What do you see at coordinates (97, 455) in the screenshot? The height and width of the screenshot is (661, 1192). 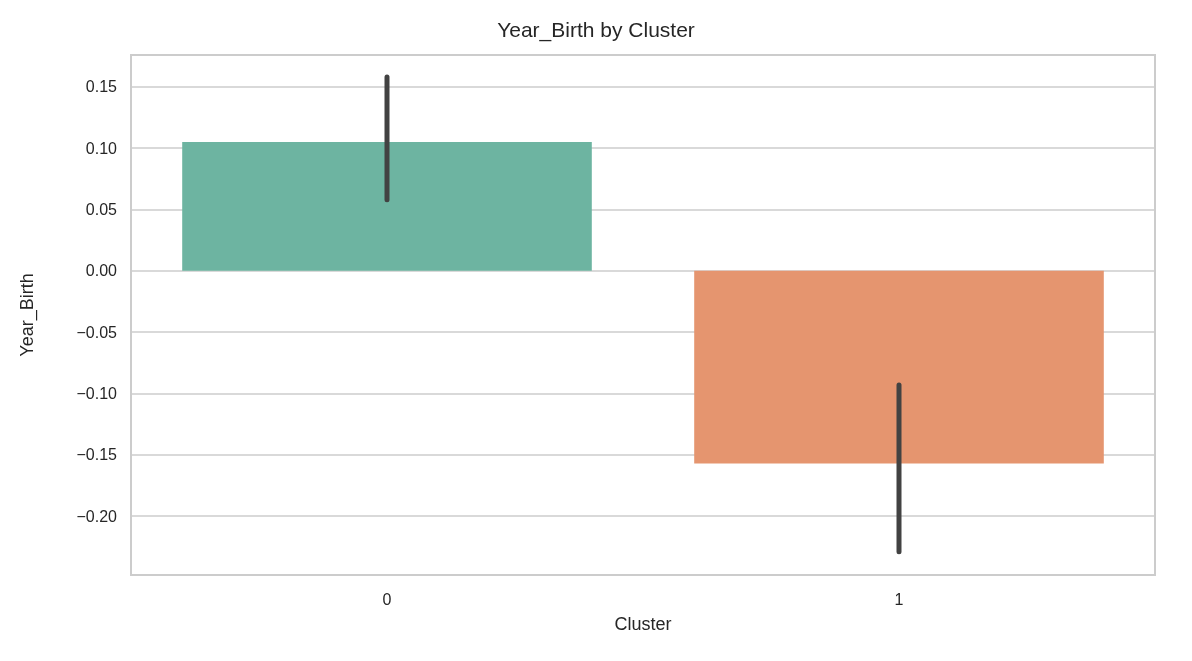 I see `y-tick-label: −0.15` at bounding box center [97, 455].